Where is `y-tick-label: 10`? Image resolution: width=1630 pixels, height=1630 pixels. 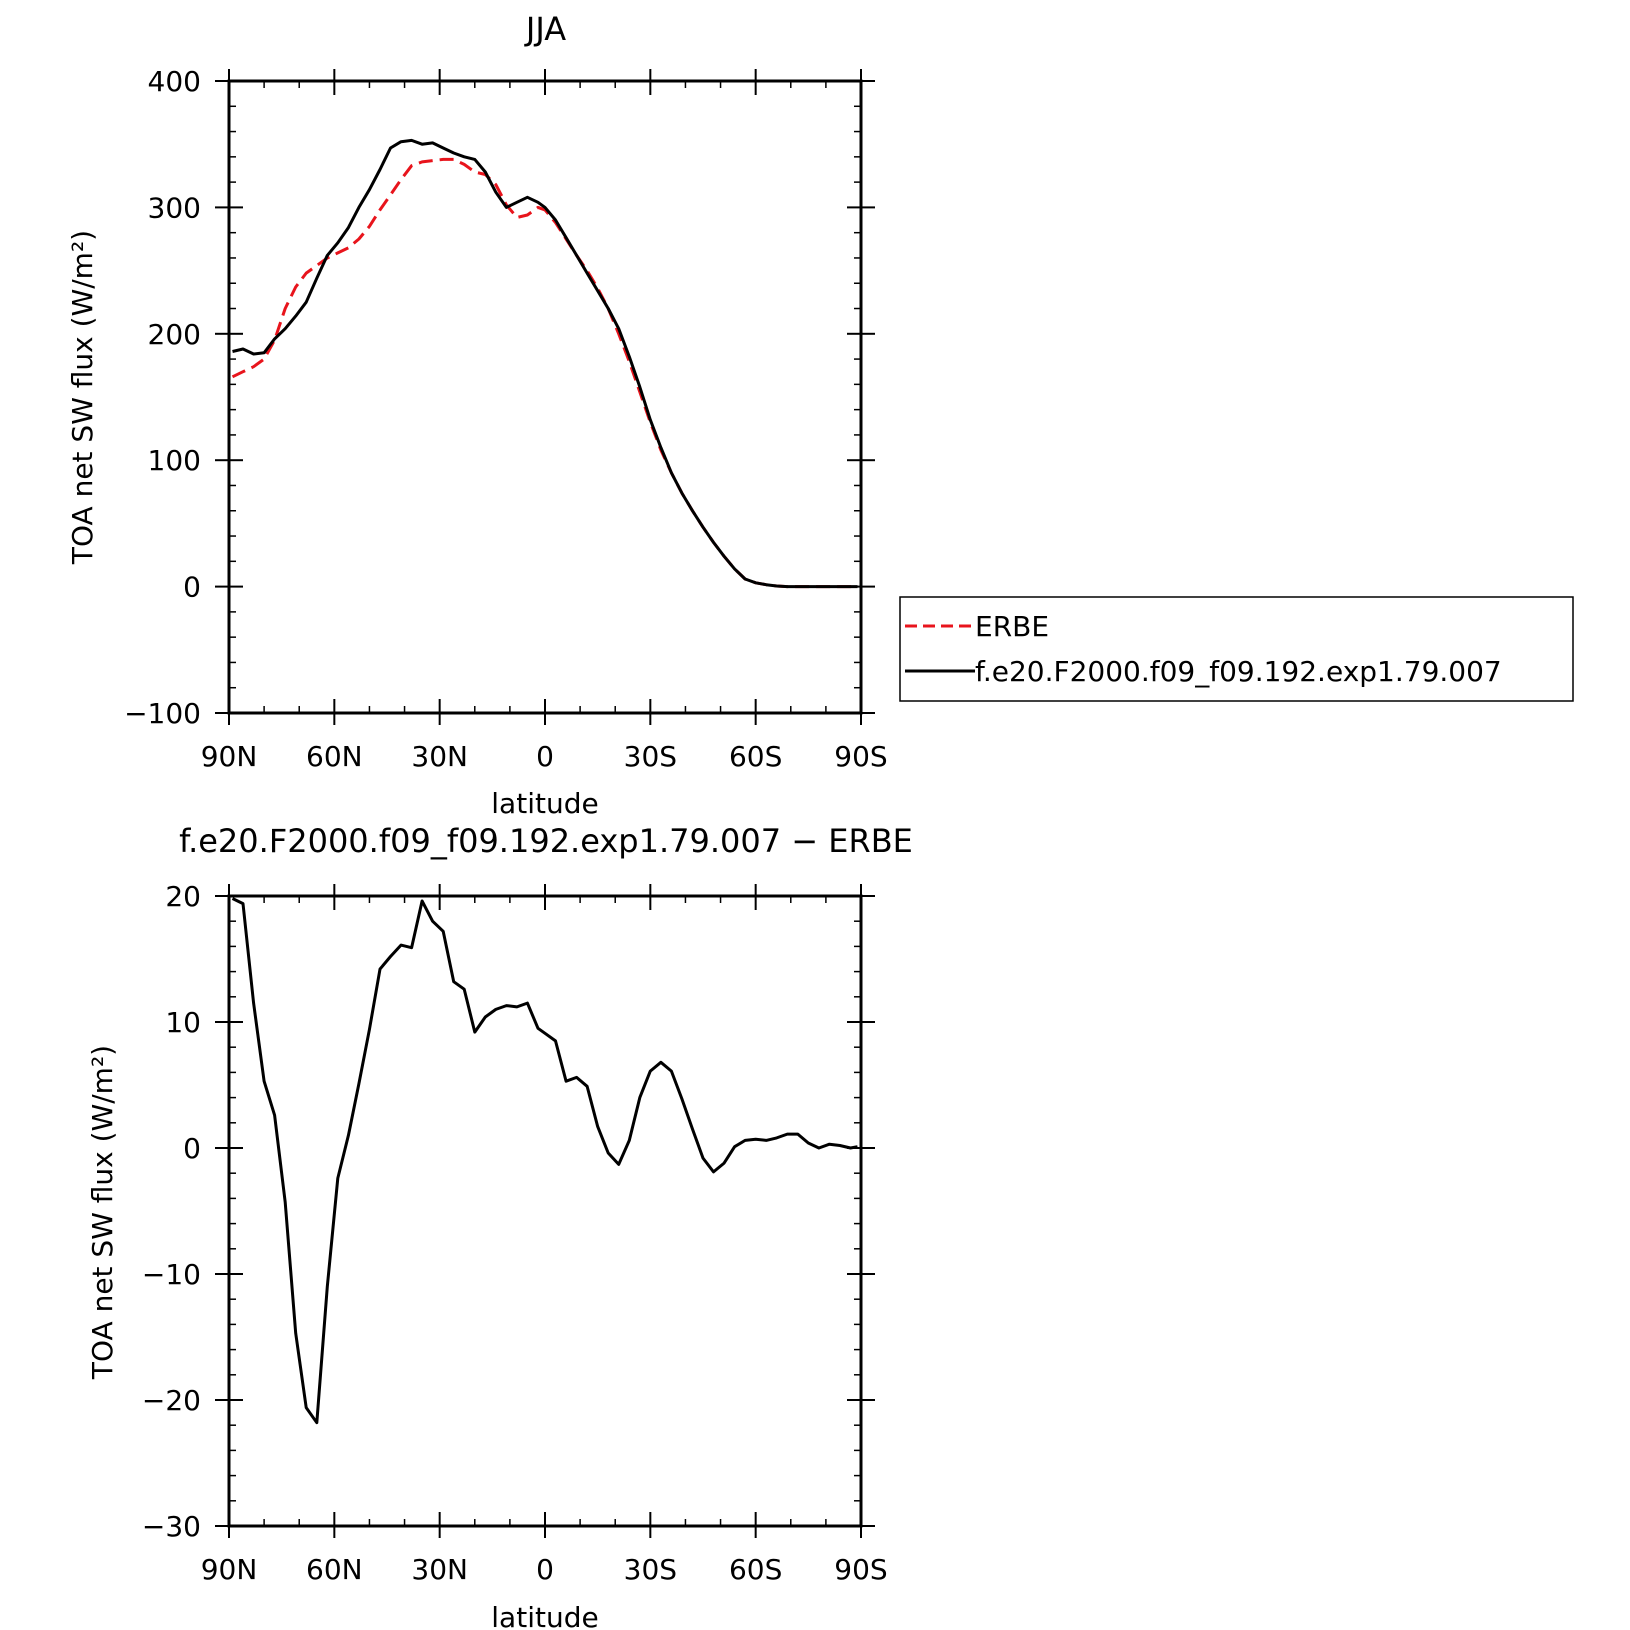 y-tick-label: 10 is located at coordinates (183, 1022).